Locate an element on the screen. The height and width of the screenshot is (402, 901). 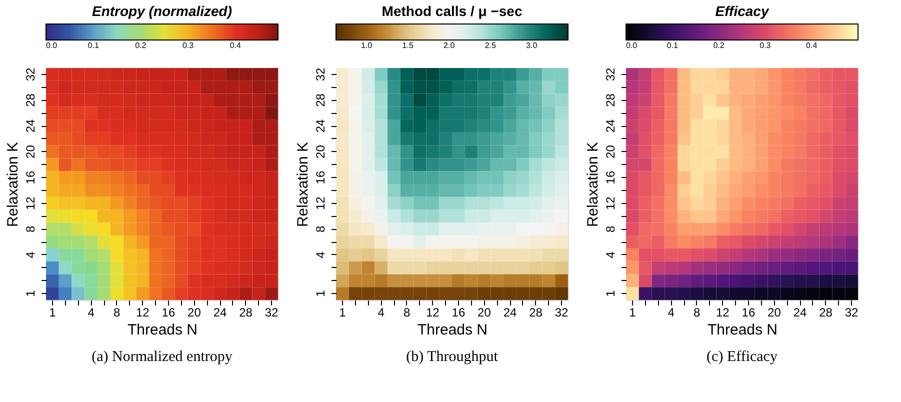
color-bar-title: Efficacy is located at coordinates (742, 11).